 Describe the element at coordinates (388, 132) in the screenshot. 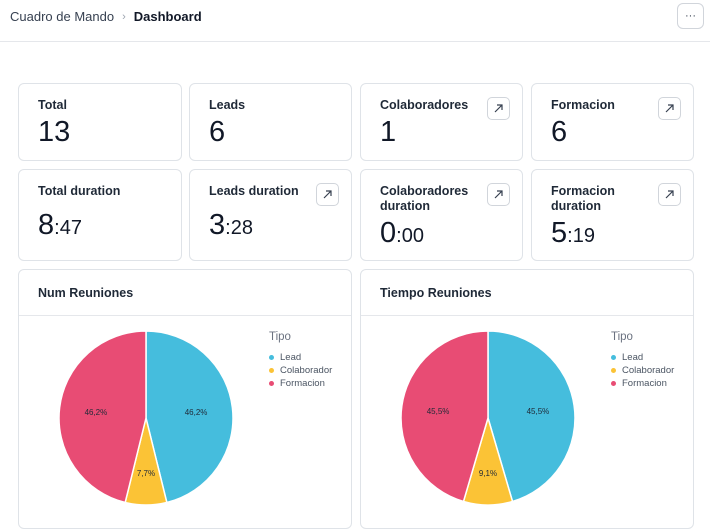

I see `kpi-value: 1` at that location.